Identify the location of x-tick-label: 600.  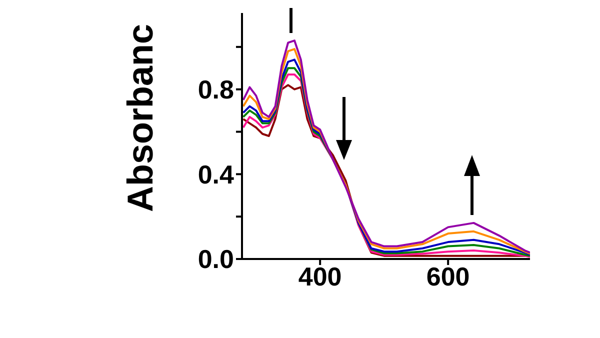
(448, 276).